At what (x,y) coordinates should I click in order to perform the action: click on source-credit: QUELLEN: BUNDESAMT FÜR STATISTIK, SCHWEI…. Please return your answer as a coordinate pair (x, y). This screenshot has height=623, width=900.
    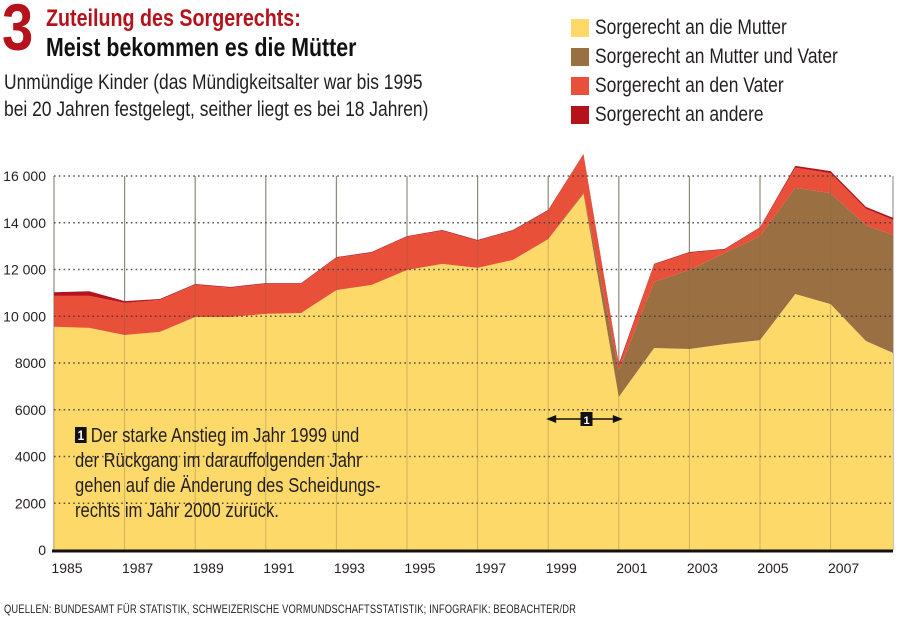
    Looking at the image, I should click on (290, 609).